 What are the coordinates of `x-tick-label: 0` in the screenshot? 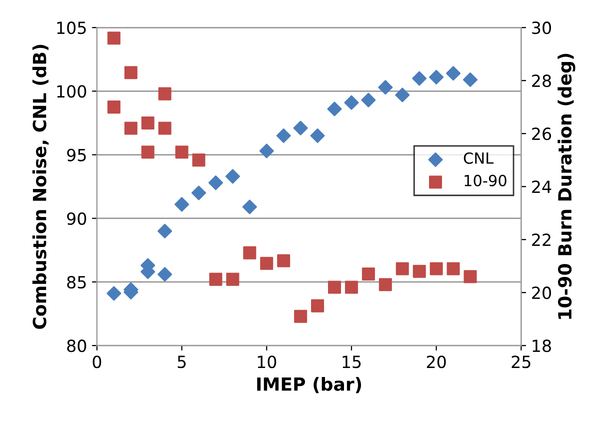 It's located at (97, 362).